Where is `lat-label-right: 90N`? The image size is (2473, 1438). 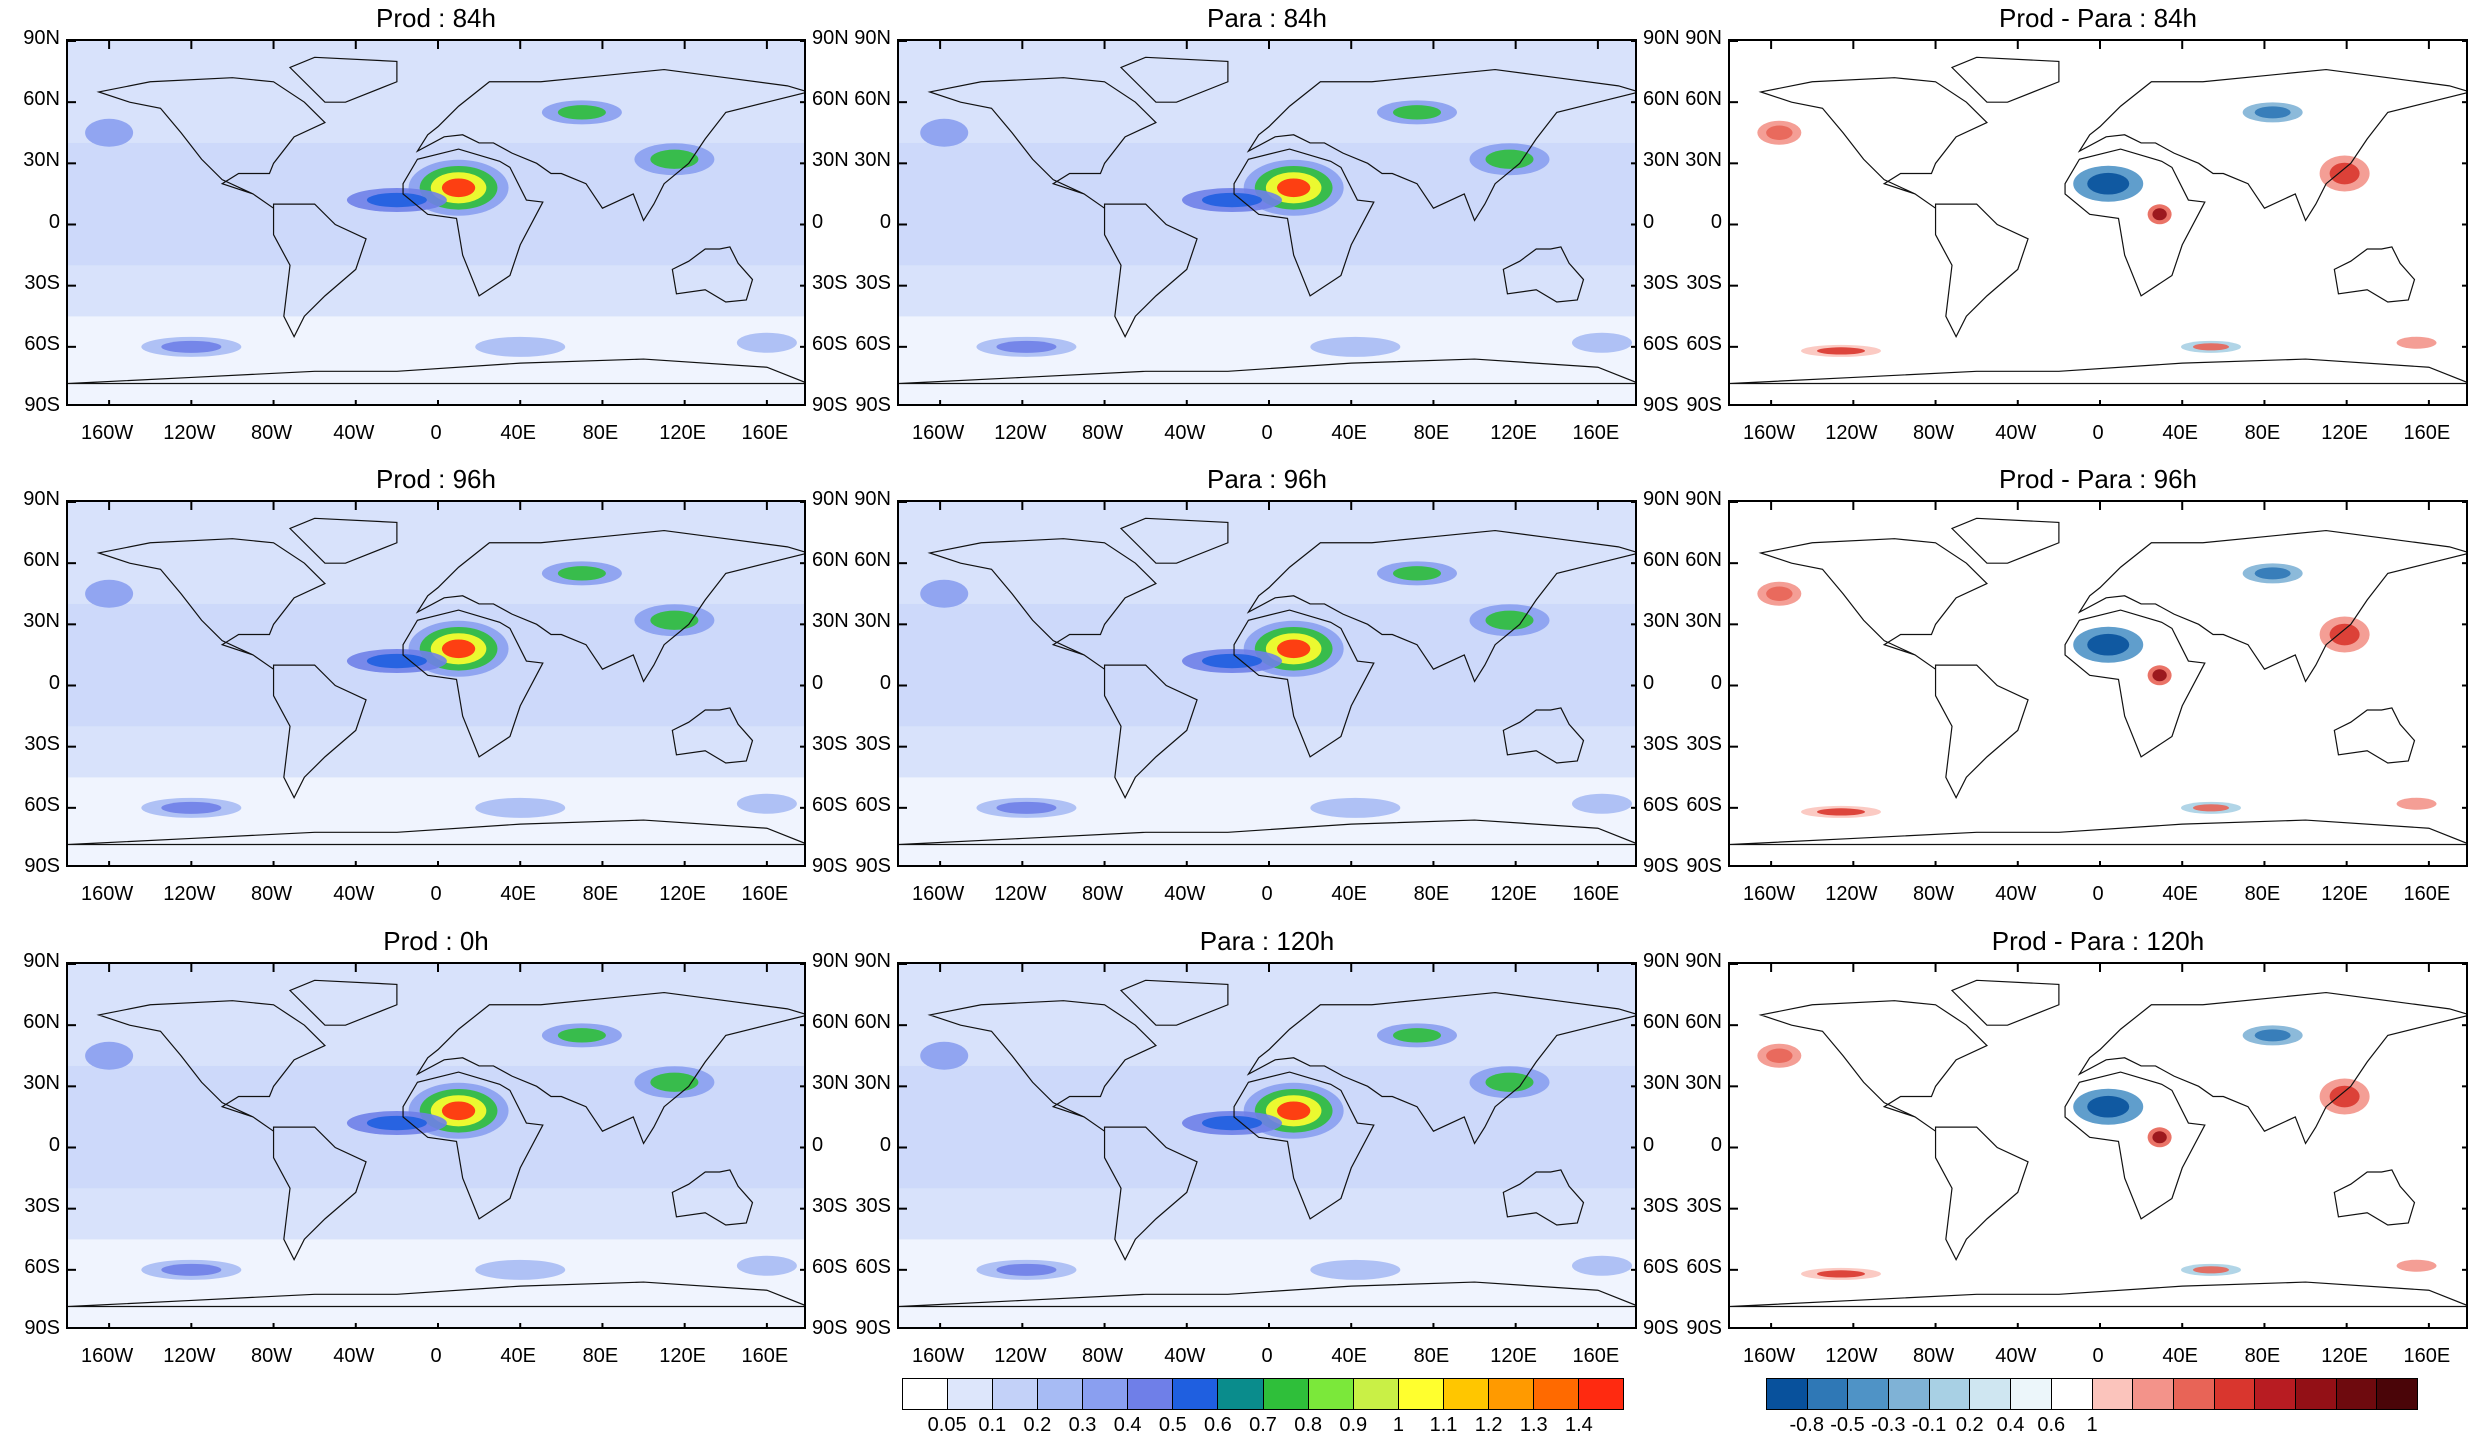
lat-label-right: 90N is located at coordinates (1661, 38).